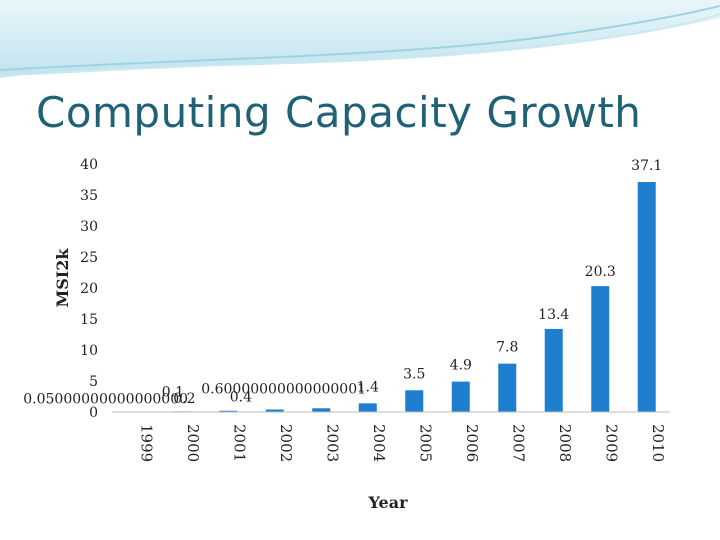 The image size is (720, 540). I want to click on y-axis-ticks: 0 5 10 15 20 25 30 35 40, so click(89, 289).